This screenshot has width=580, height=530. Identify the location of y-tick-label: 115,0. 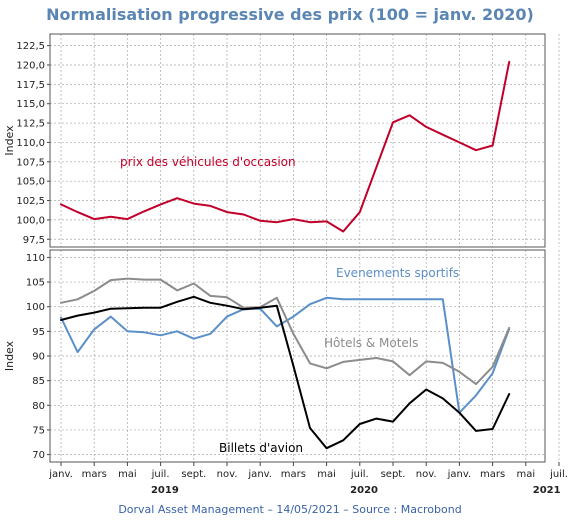
(30, 104).